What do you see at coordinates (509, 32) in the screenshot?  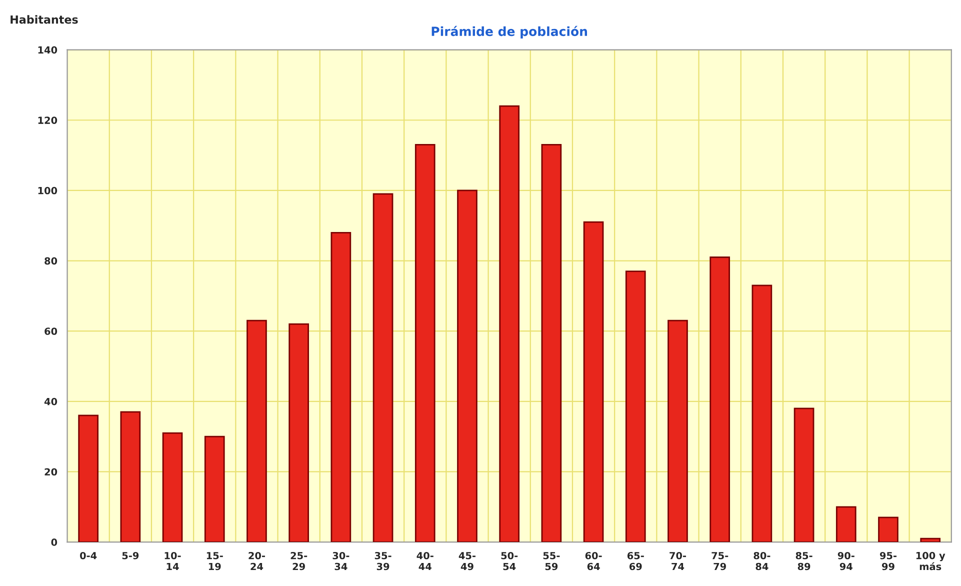 I see `chart-title: Pirámide de población` at bounding box center [509, 32].